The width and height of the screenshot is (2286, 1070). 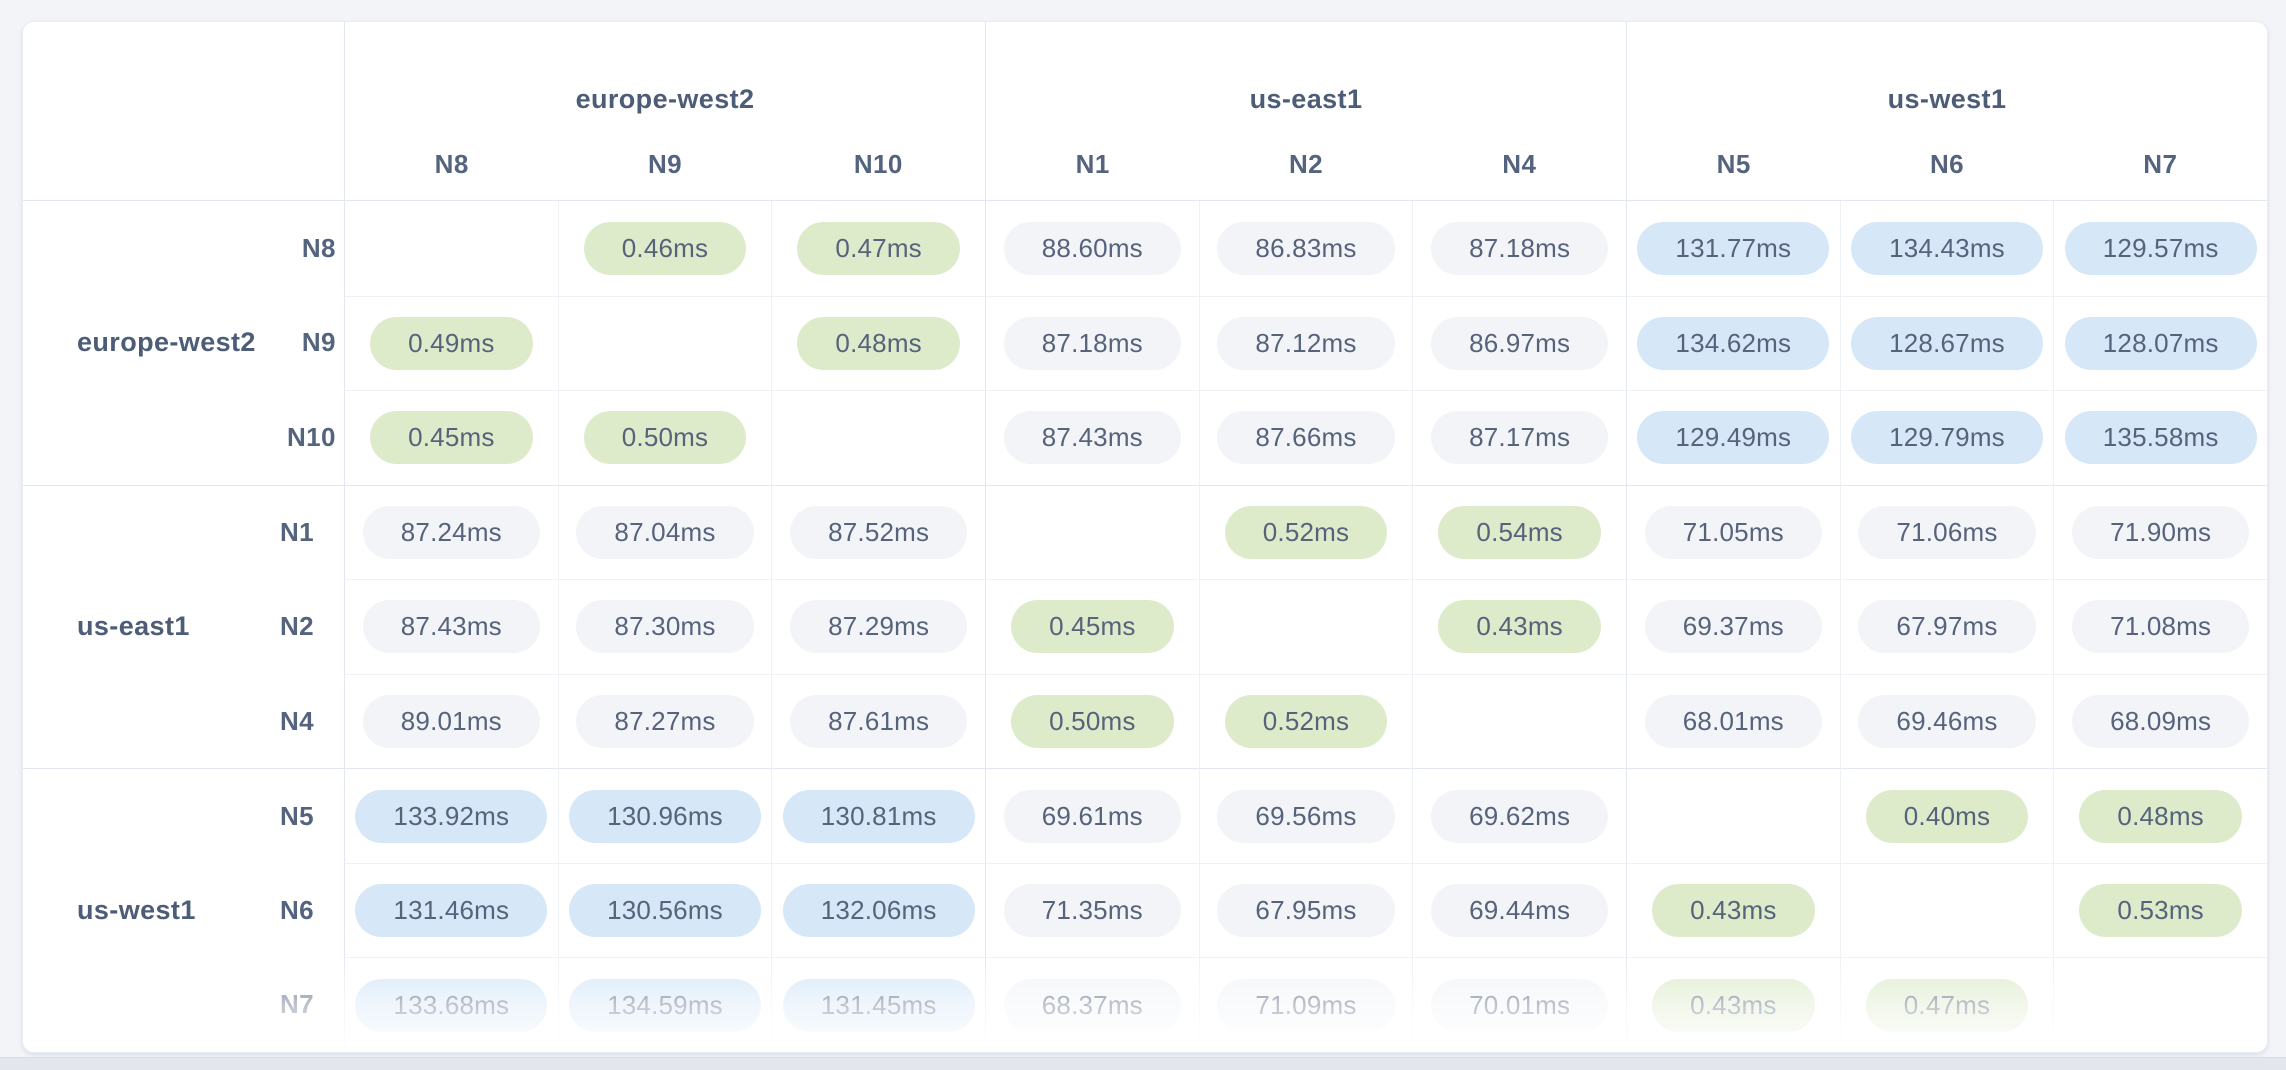 I want to click on latency-cell: 130.96ms, so click(x=664, y=815).